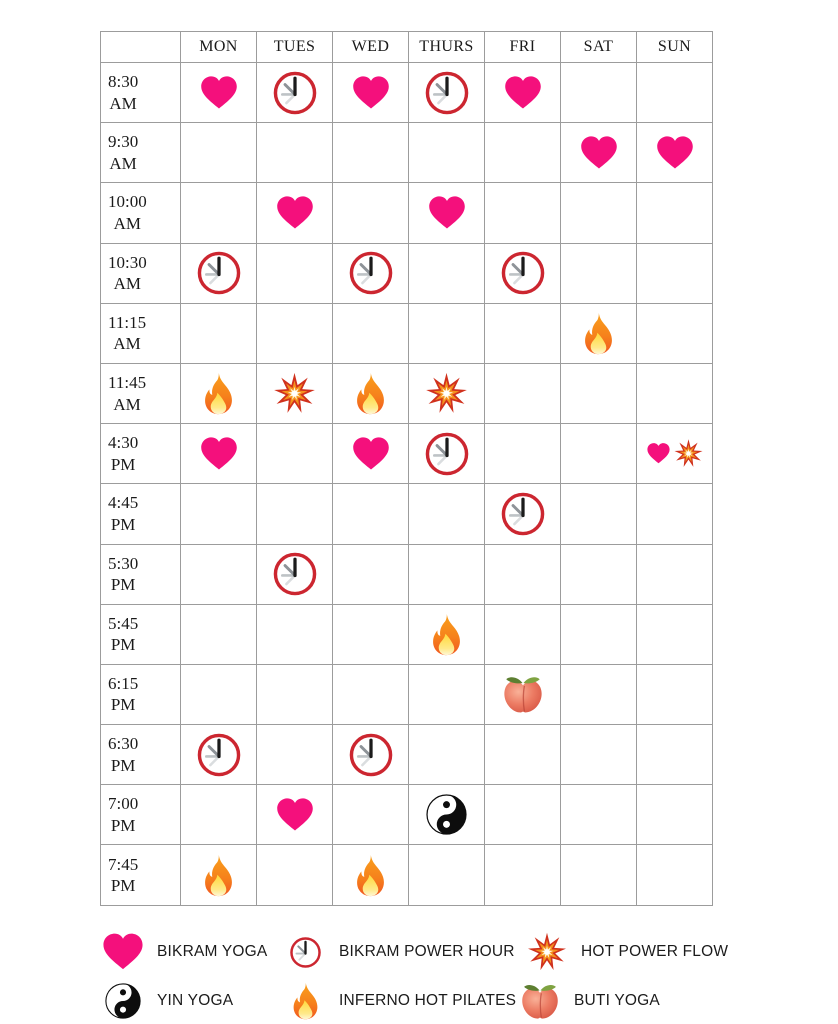 The width and height of the screenshot is (838, 1024). Describe the element at coordinates (140, 47) in the screenshot. I see `corner-cell` at that location.